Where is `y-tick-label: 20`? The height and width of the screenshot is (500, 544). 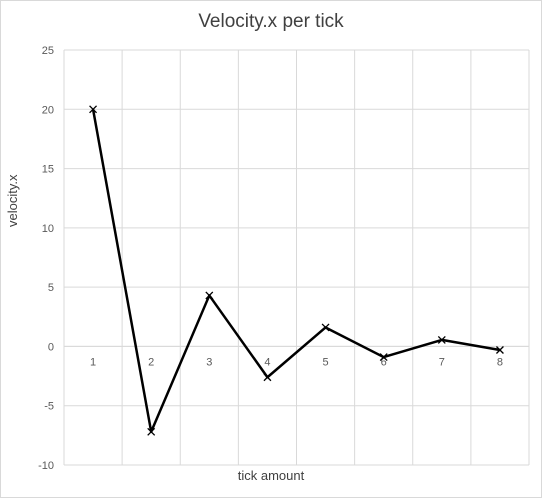
y-tick-label: 20 is located at coordinates (48, 110).